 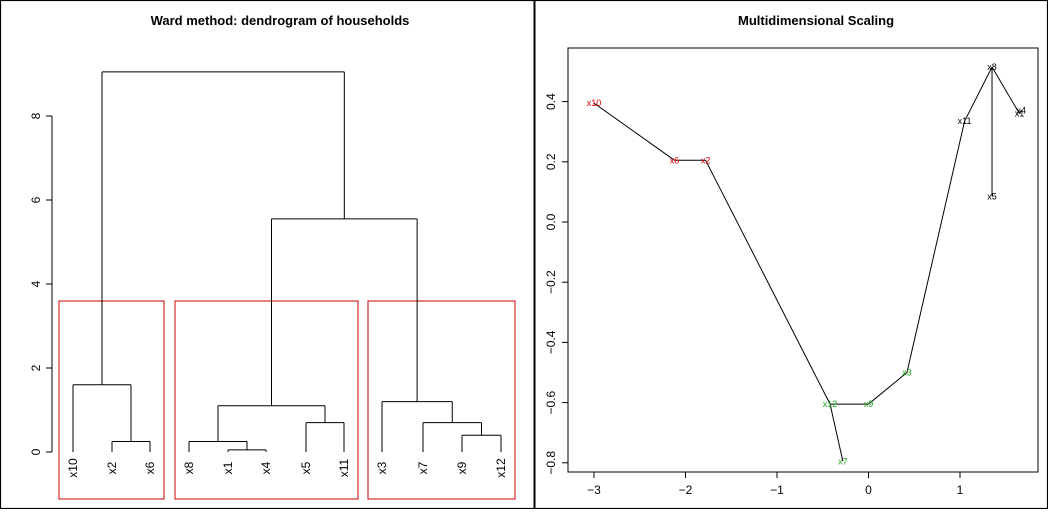 What do you see at coordinates (287, 468) in the screenshot?
I see `dendrogram-leaf-labels: x10 x2 x6 x8 x1 x4 x5 x11 x3 x7 x9 x12` at bounding box center [287, 468].